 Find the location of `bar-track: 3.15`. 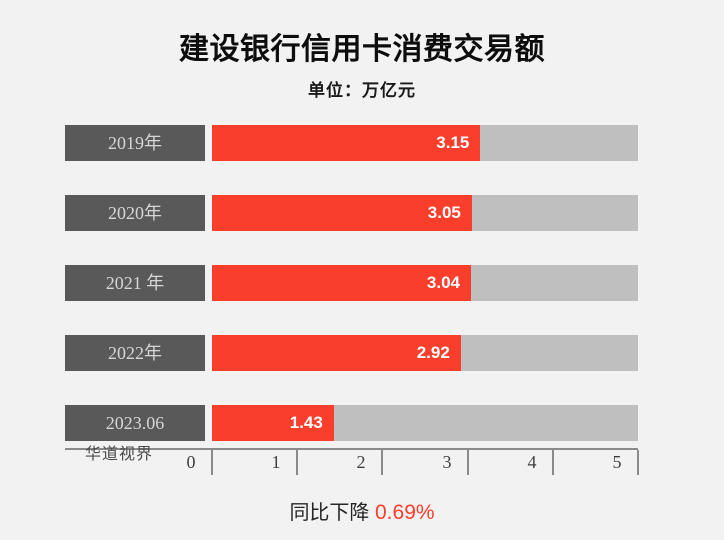

bar-track: 3.15 is located at coordinates (425, 143).